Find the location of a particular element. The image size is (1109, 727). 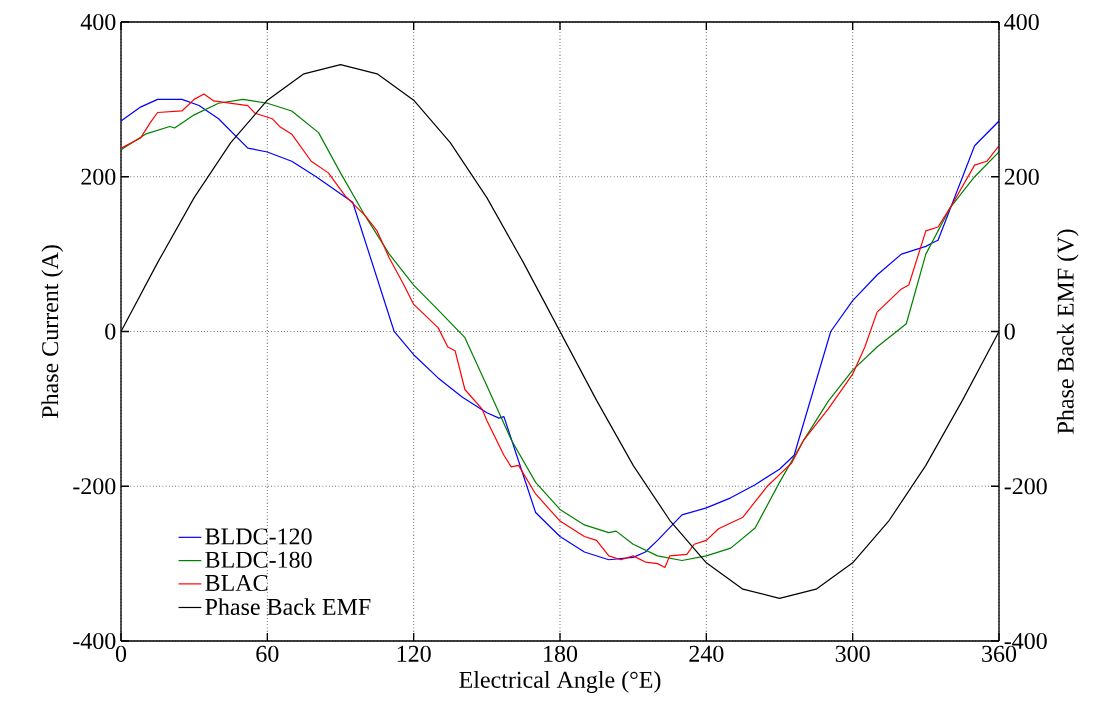

y-tick-label: 200 is located at coordinates (98, 176).